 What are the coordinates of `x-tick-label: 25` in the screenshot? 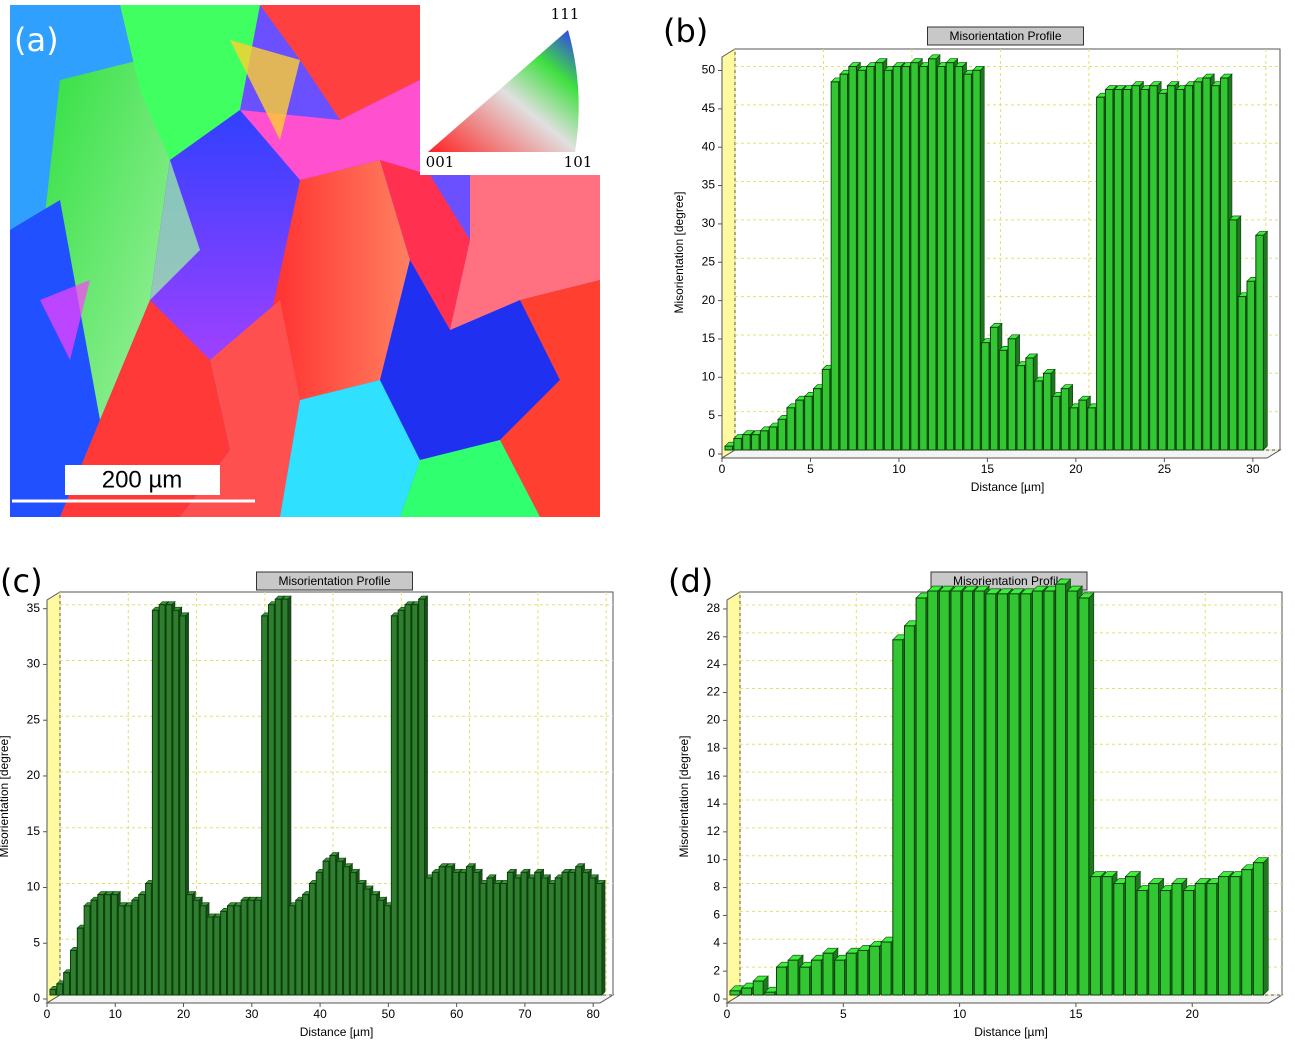 It's located at (1165, 469).